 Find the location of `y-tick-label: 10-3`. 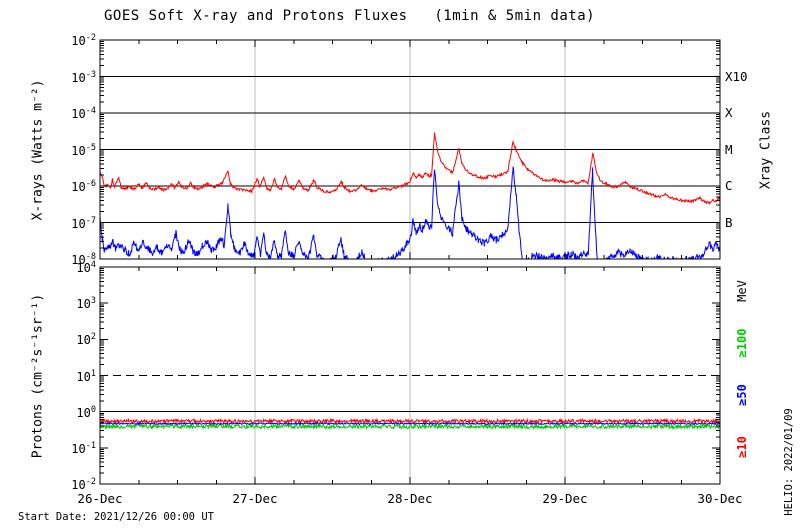

y-tick-label: 10-3 is located at coordinates (83, 77).